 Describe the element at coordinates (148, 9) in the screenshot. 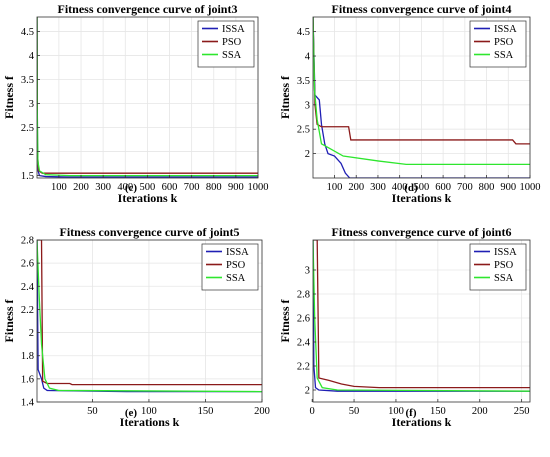

I see `chart-title: Fitness convergence curve of joint3` at that location.